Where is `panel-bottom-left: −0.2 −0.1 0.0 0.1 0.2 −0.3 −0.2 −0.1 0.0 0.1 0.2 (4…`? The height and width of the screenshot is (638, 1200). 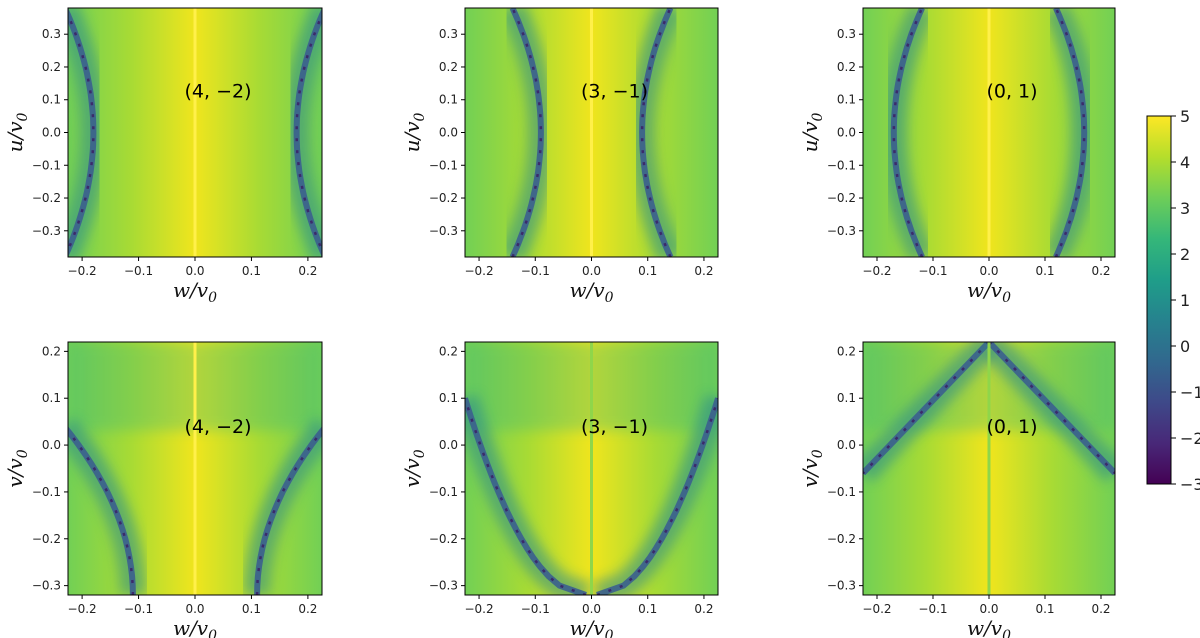 panel-bottom-left: −0.2 −0.1 0.0 0.1 0.2 −0.3 −0.2 −0.1 0.0 0.1 0.2 (4… is located at coordinates (163, 489).